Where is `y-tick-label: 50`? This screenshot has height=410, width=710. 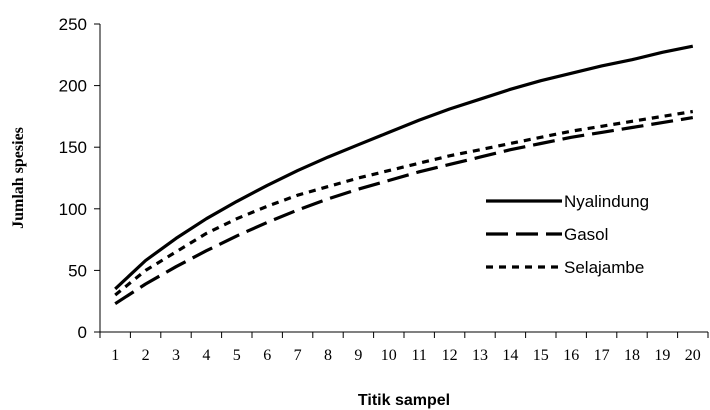
y-tick-label: 50 is located at coordinates (77, 270).